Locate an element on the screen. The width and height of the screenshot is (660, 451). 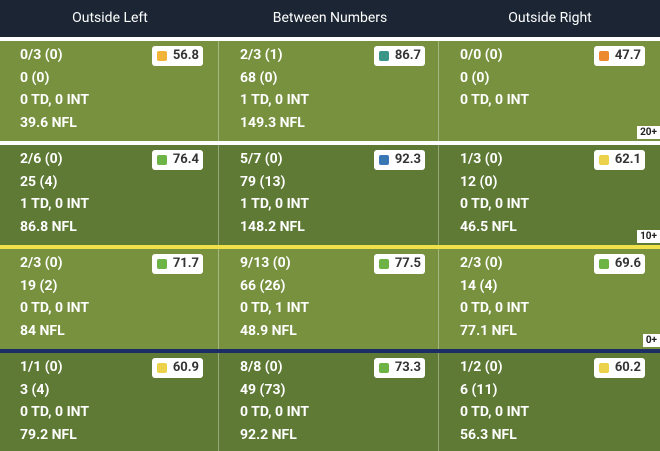
zone-cell: 9/13 (0) 66 (26) 0 TD, 1 INT 48.9 NFL 77.5 is located at coordinates (330, 299).